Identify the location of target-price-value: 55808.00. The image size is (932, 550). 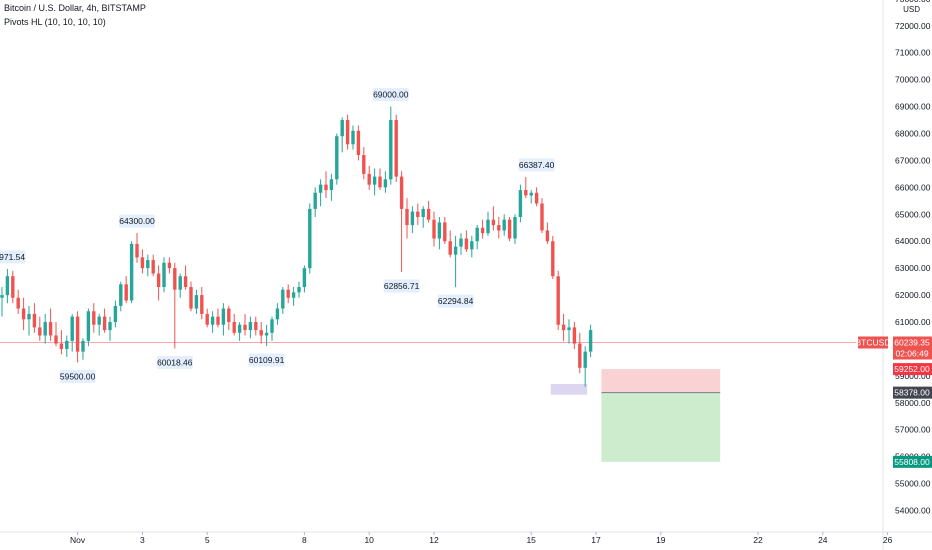
(912, 462).